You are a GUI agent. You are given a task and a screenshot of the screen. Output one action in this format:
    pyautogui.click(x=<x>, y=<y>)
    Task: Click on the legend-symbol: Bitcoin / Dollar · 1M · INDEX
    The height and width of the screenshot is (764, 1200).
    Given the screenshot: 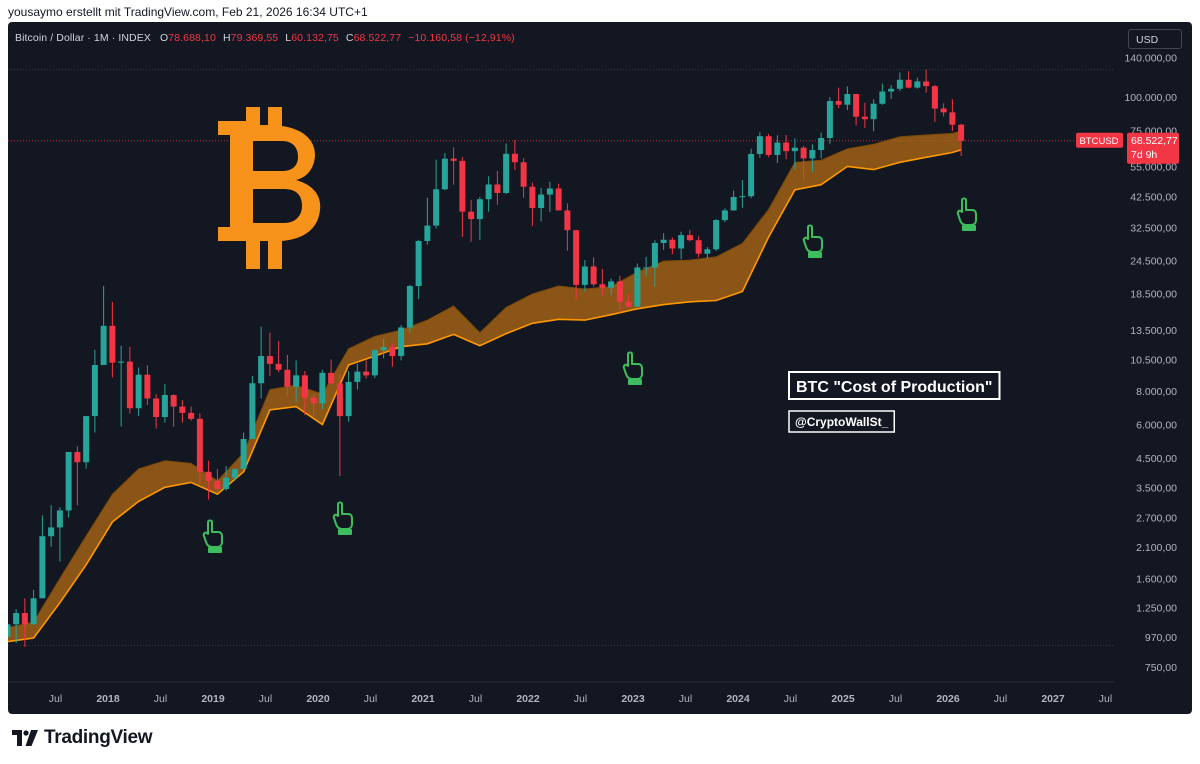 What is the action you would take?
    pyautogui.click(x=83, y=38)
    